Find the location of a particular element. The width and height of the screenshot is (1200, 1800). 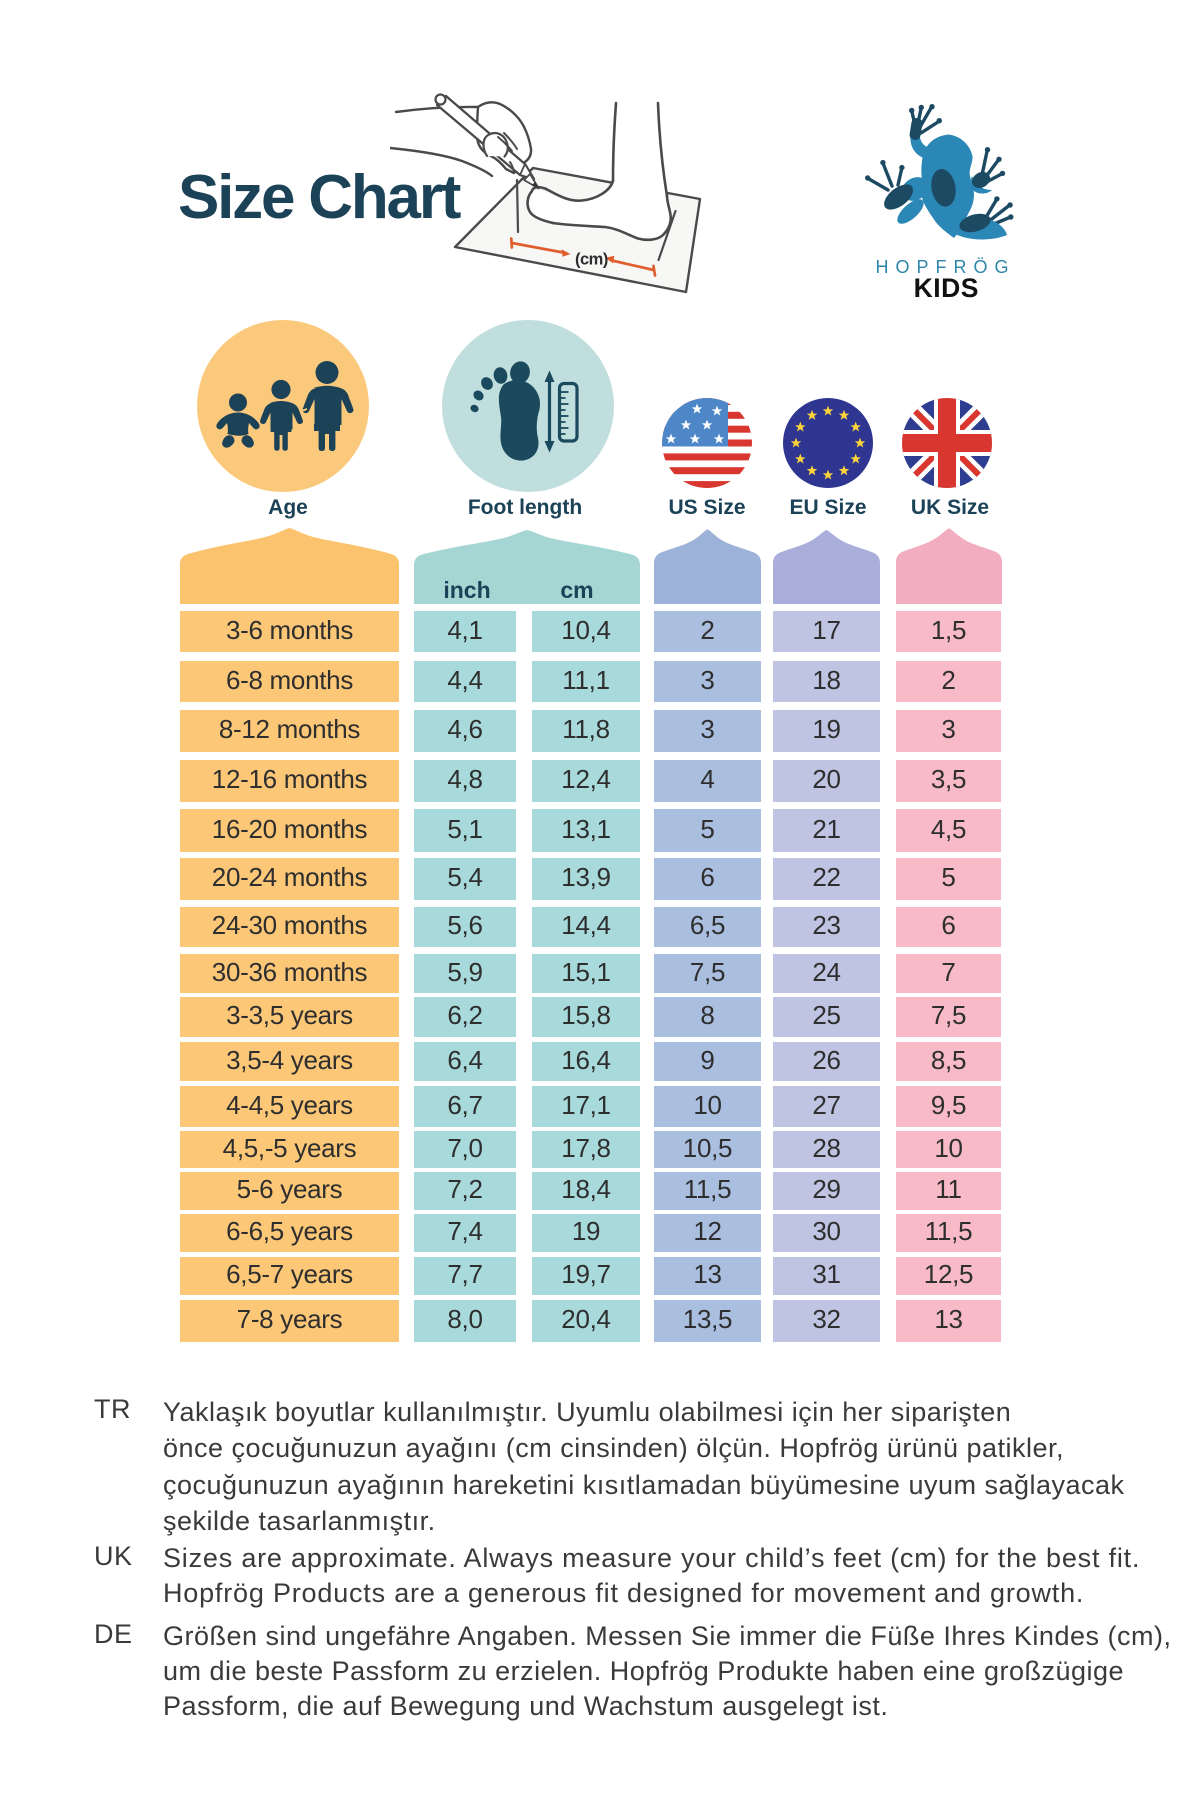

svg-text: (cm) is located at coordinates (591, 260).